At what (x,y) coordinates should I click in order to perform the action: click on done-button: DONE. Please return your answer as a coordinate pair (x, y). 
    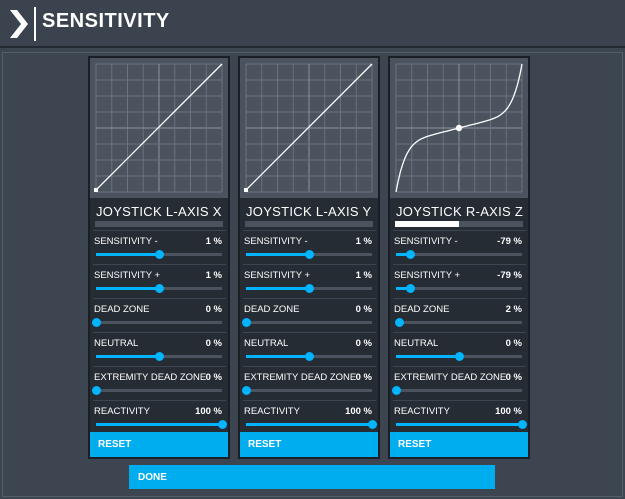
    Looking at the image, I should click on (312, 477).